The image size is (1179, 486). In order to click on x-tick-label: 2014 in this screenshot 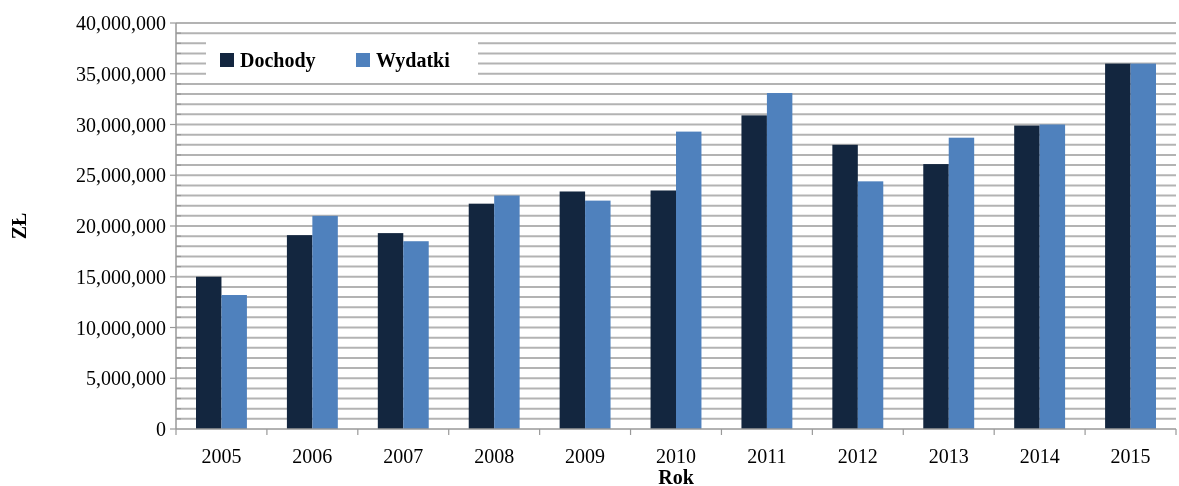, I will do `click(1039, 456)`.